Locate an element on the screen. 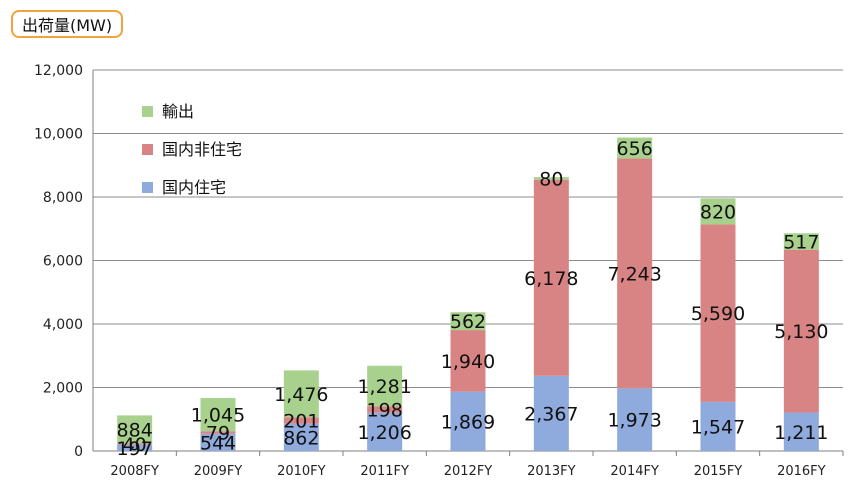 The image size is (850, 489). x-tick-label: 2008FY is located at coordinates (134, 471).